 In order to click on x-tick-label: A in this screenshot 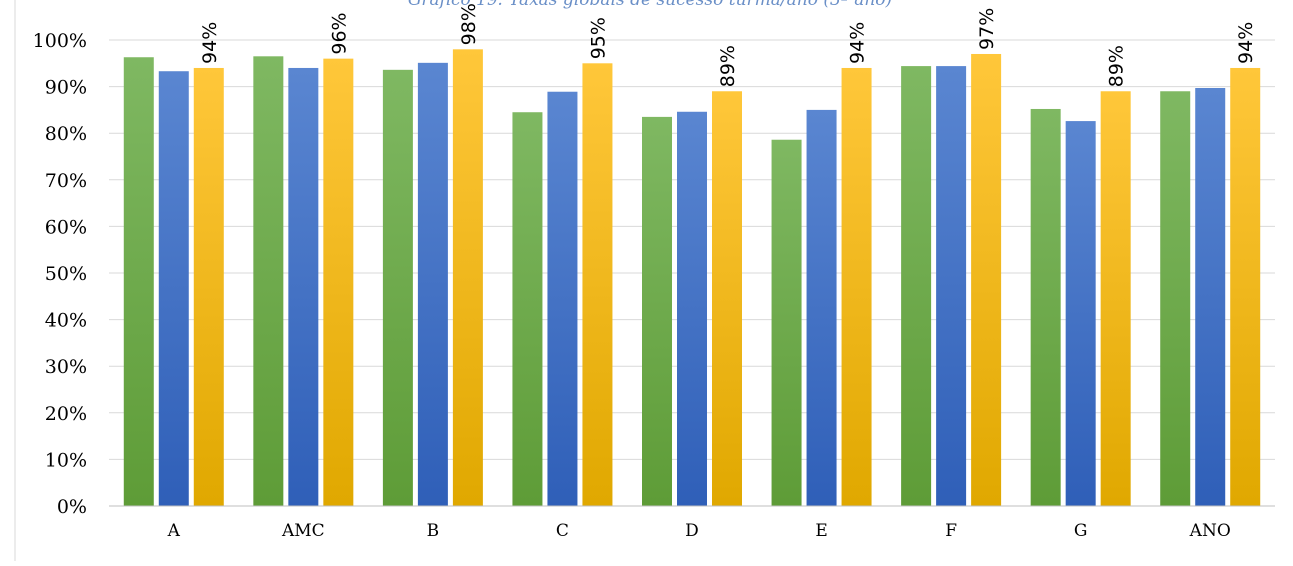, I will do `click(174, 531)`.